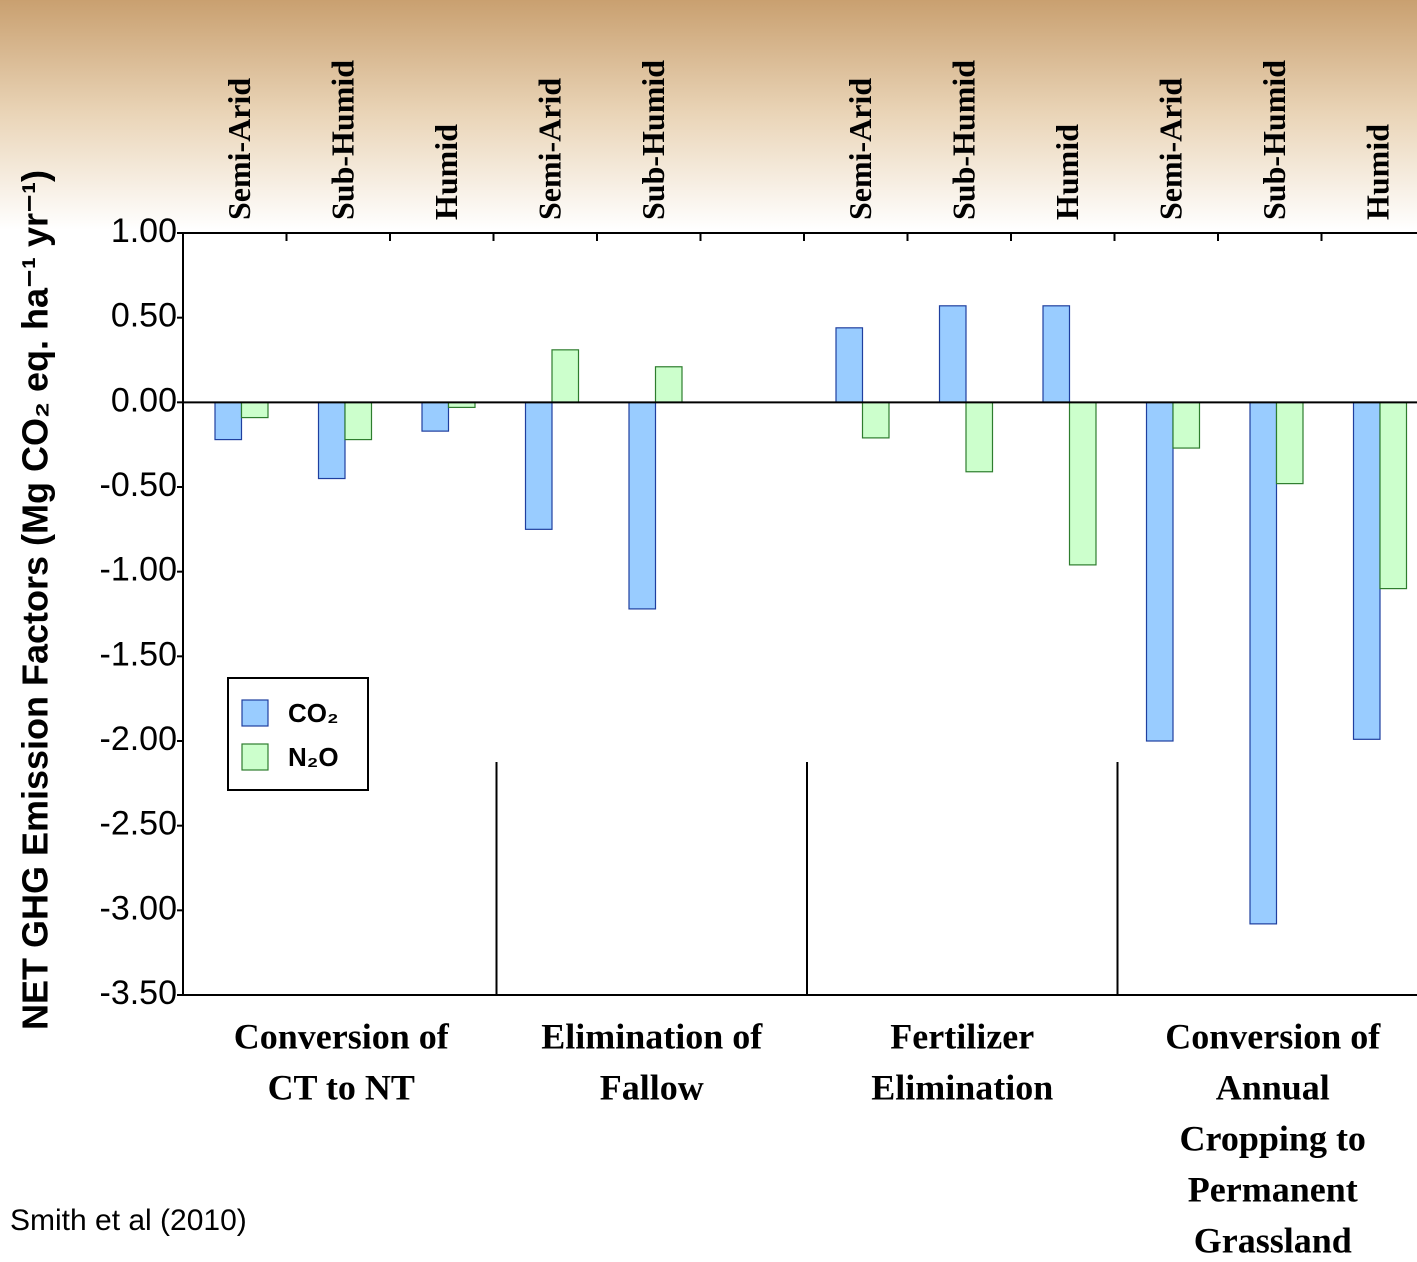 The width and height of the screenshot is (1417, 1262). I want to click on y-tick-label: -2.00, so click(139, 739).